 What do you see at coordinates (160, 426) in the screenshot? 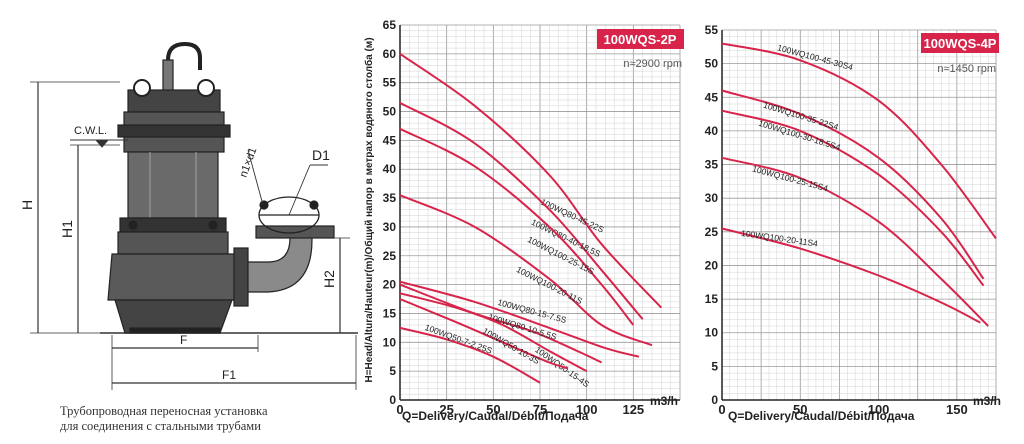
I see `caption-line: для соединения с стальными трубами` at bounding box center [160, 426].